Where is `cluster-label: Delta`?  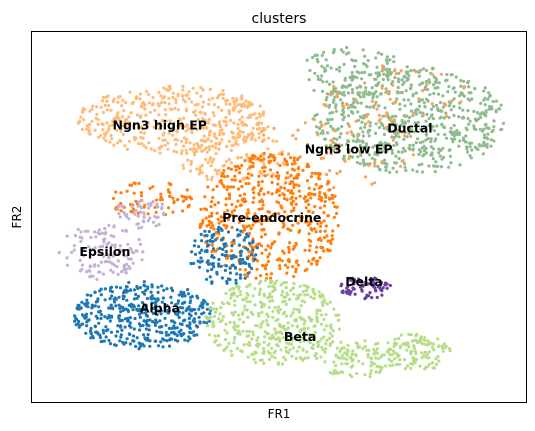 cluster-label: Delta is located at coordinates (364, 281).